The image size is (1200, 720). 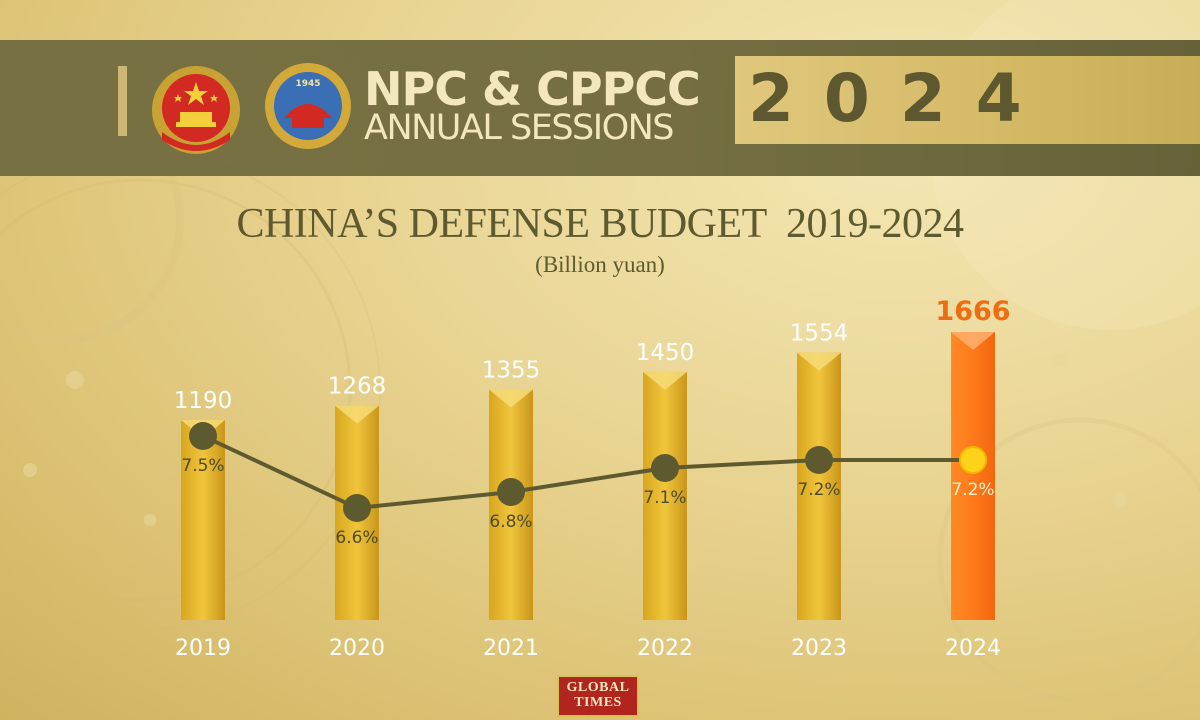 What do you see at coordinates (203, 436) in the screenshot?
I see `growth-marker-2019` at bounding box center [203, 436].